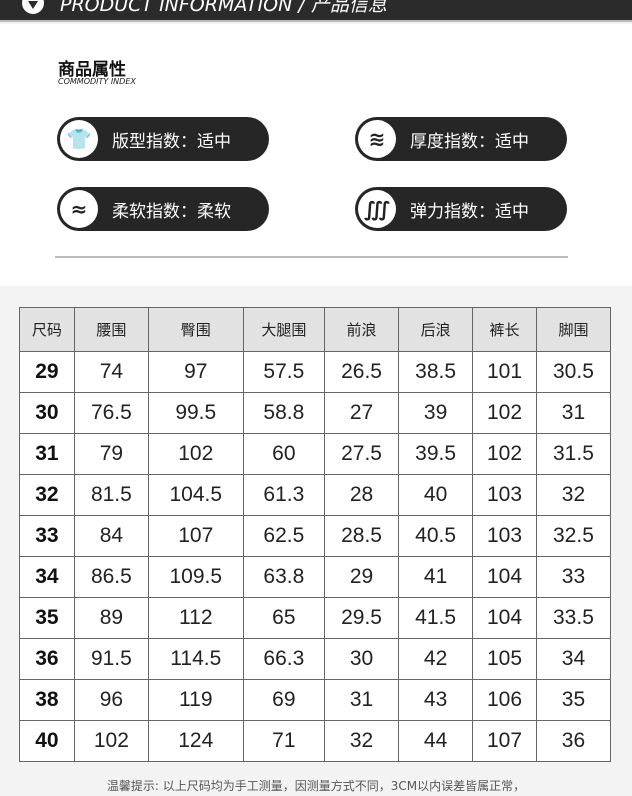 Image resolution: width=632 pixels, height=796 pixels. I want to click on measurement-cell: 29.5, so click(362, 618).